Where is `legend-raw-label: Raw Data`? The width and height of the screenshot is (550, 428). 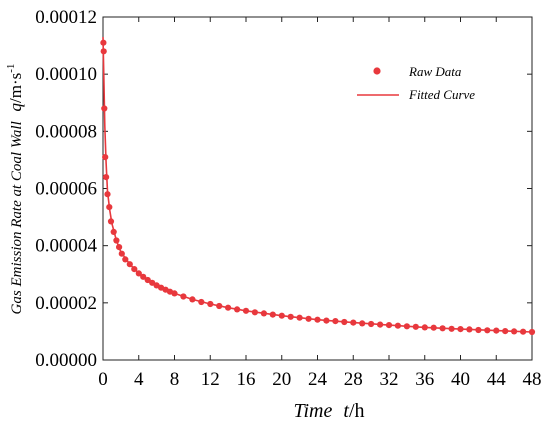
legend-raw-label: Raw Data is located at coordinates (435, 71).